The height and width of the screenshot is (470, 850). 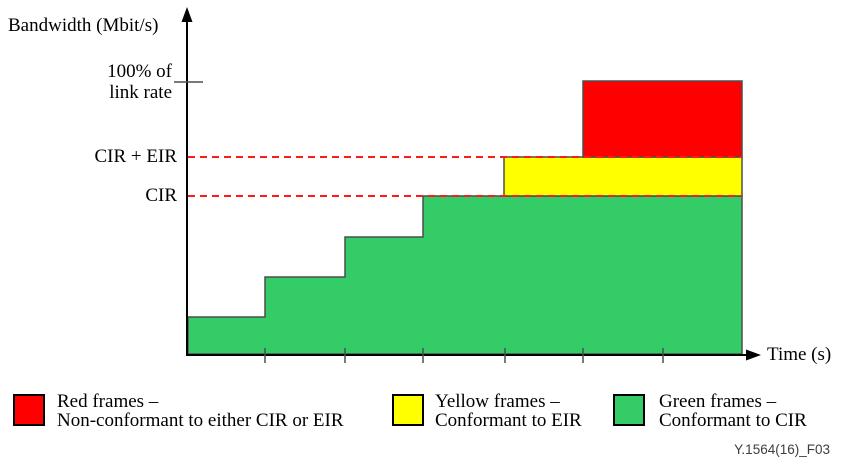 I want to click on legend-green-text: Green frames – Conformant to CIR, so click(x=733, y=411).